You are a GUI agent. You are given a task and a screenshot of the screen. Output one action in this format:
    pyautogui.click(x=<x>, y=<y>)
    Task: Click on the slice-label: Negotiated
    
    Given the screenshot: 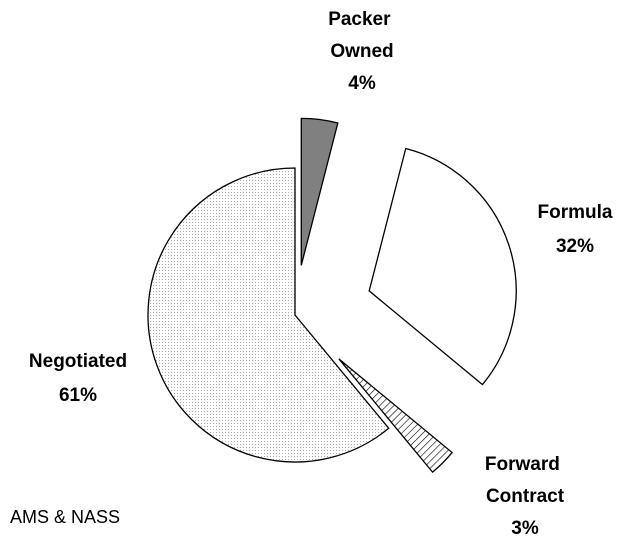 What is the action you would take?
    pyautogui.click(x=78, y=361)
    